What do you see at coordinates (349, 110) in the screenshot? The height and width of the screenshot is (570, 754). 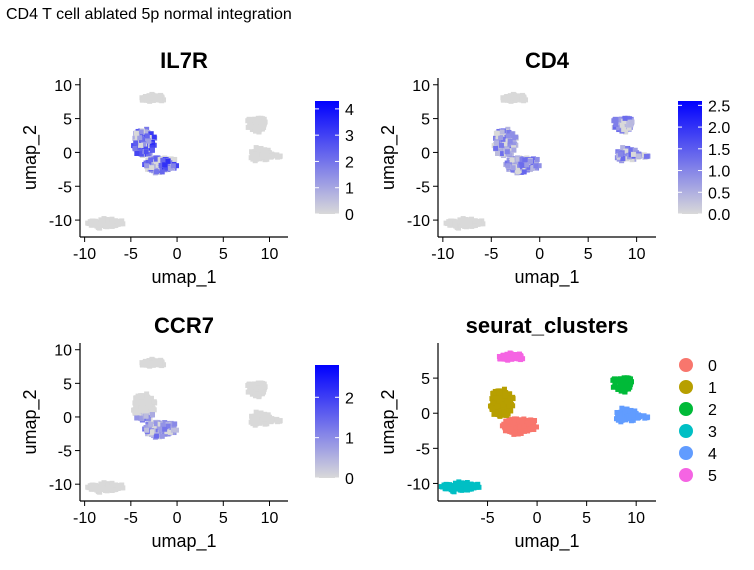 I see `colorbar-tick-label: 4` at bounding box center [349, 110].